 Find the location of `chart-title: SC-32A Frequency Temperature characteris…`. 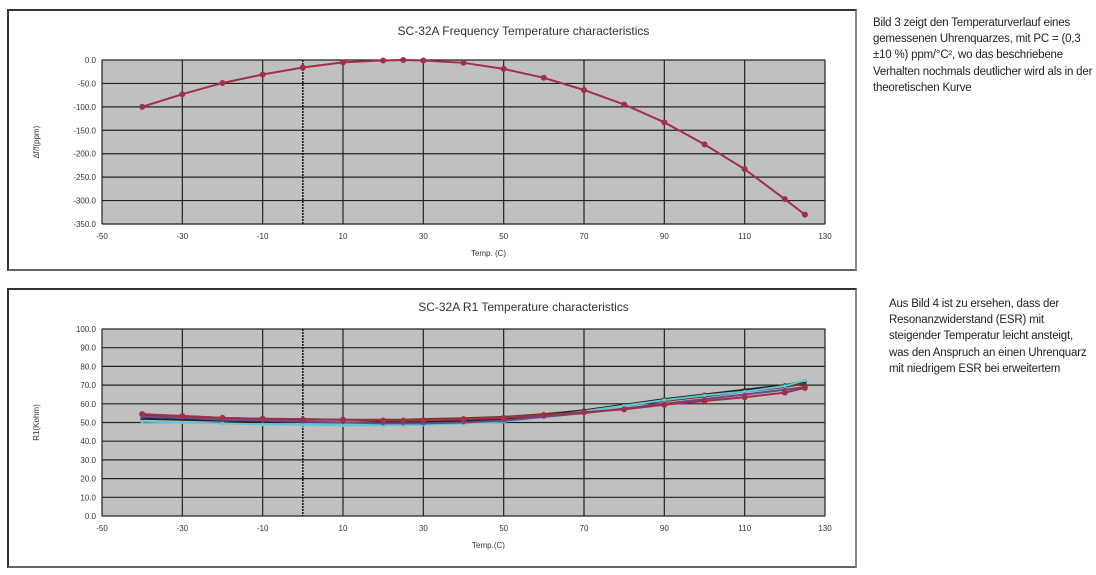

chart-title: SC-32A Frequency Temperature characteris… is located at coordinates (524, 31).